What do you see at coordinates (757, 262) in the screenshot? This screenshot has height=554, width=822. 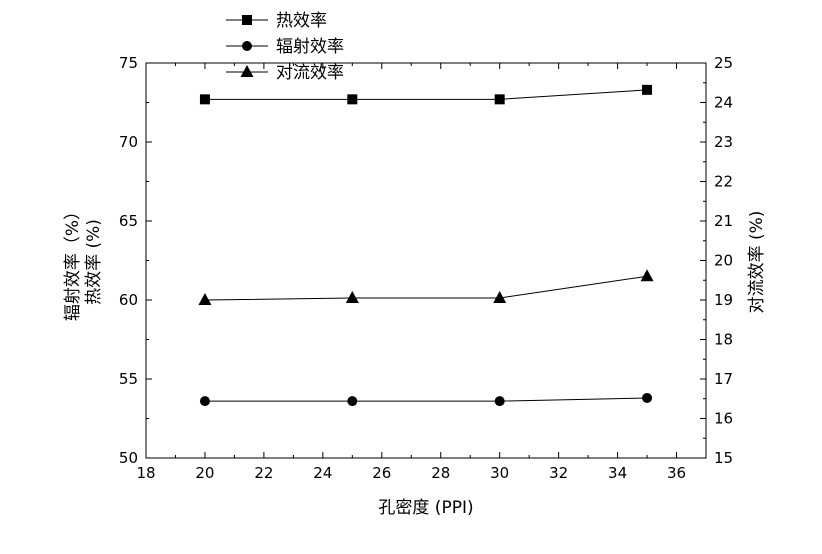 I see `y-axis-title-right: 对流效率 (%)` at bounding box center [757, 262].